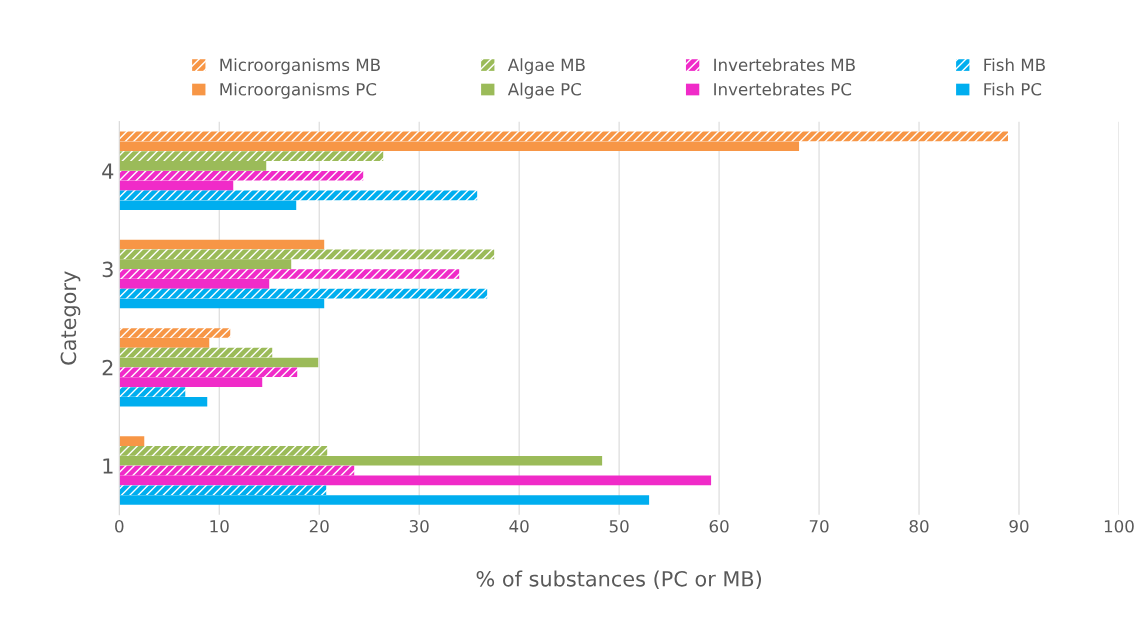 Image resolution: width=1136 pixels, height=624 pixels. What do you see at coordinates (108, 171) in the screenshot?
I see `y-tick-label: 4` at bounding box center [108, 171].